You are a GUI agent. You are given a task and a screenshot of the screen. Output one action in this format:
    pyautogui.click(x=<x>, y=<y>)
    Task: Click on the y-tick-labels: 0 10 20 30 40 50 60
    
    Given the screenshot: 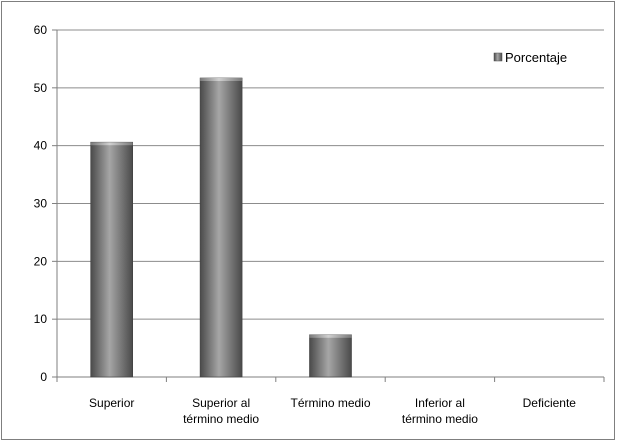 What is the action you would take?
    pyautogui.click(x=41, y=203)
    